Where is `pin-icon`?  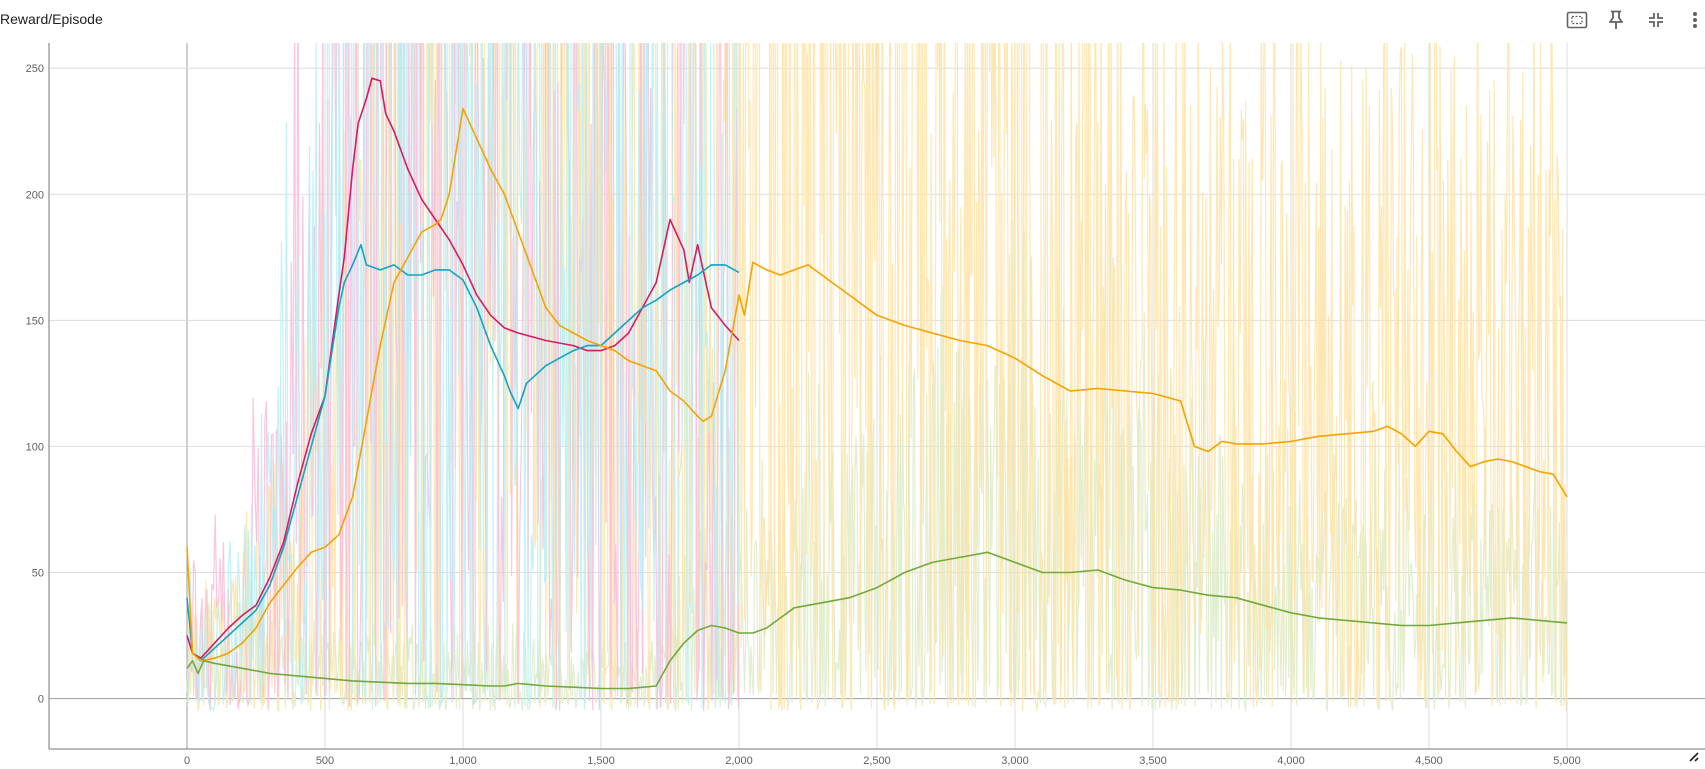
pin-icon is located at coordinates (1616, 20).